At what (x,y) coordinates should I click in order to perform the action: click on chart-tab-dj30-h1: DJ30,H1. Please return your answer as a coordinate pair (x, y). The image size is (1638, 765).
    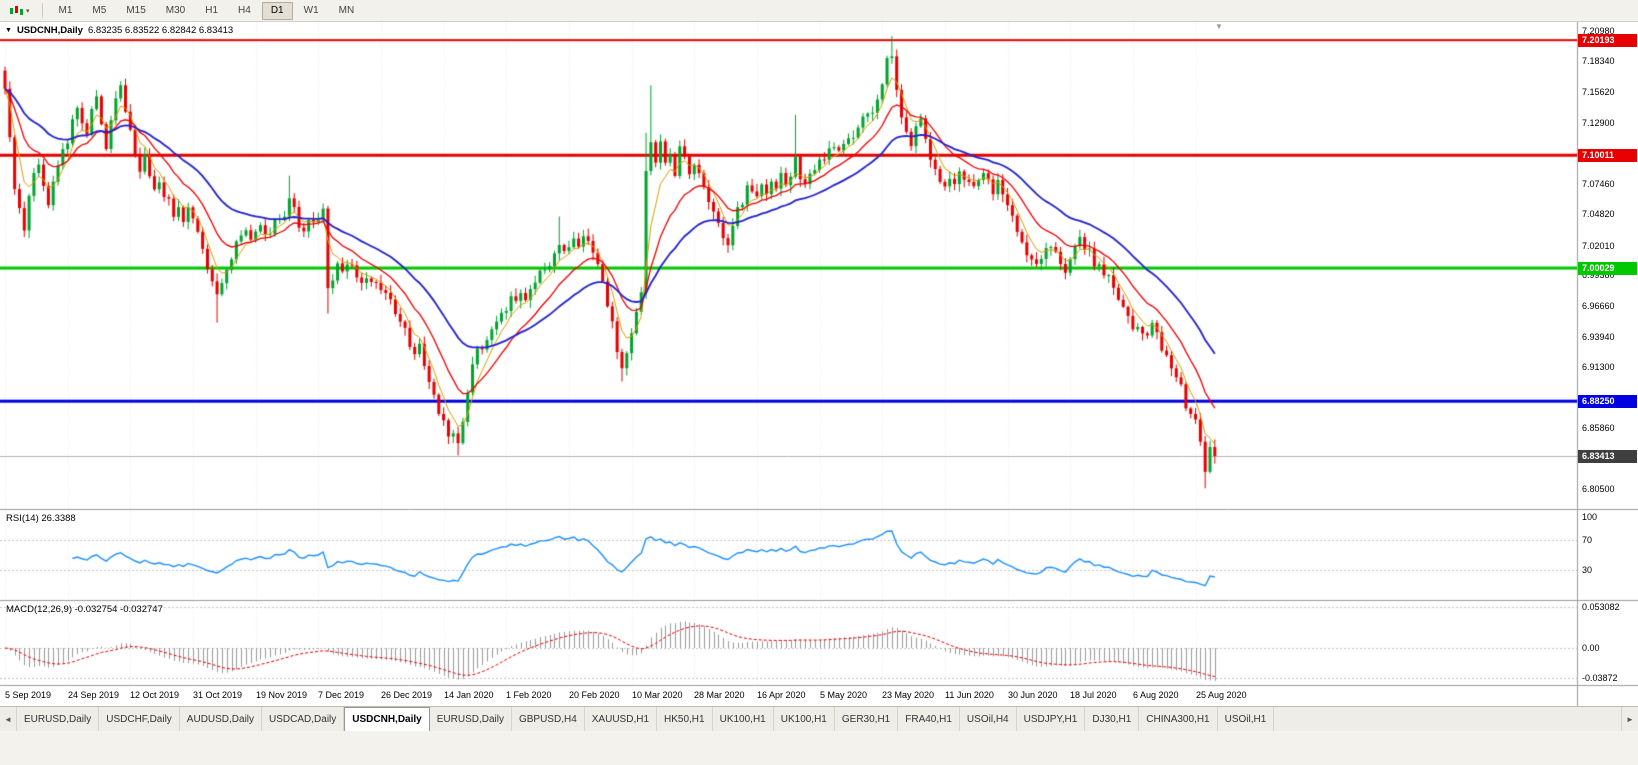
    Looking at the image, I should click on (1112, 719).